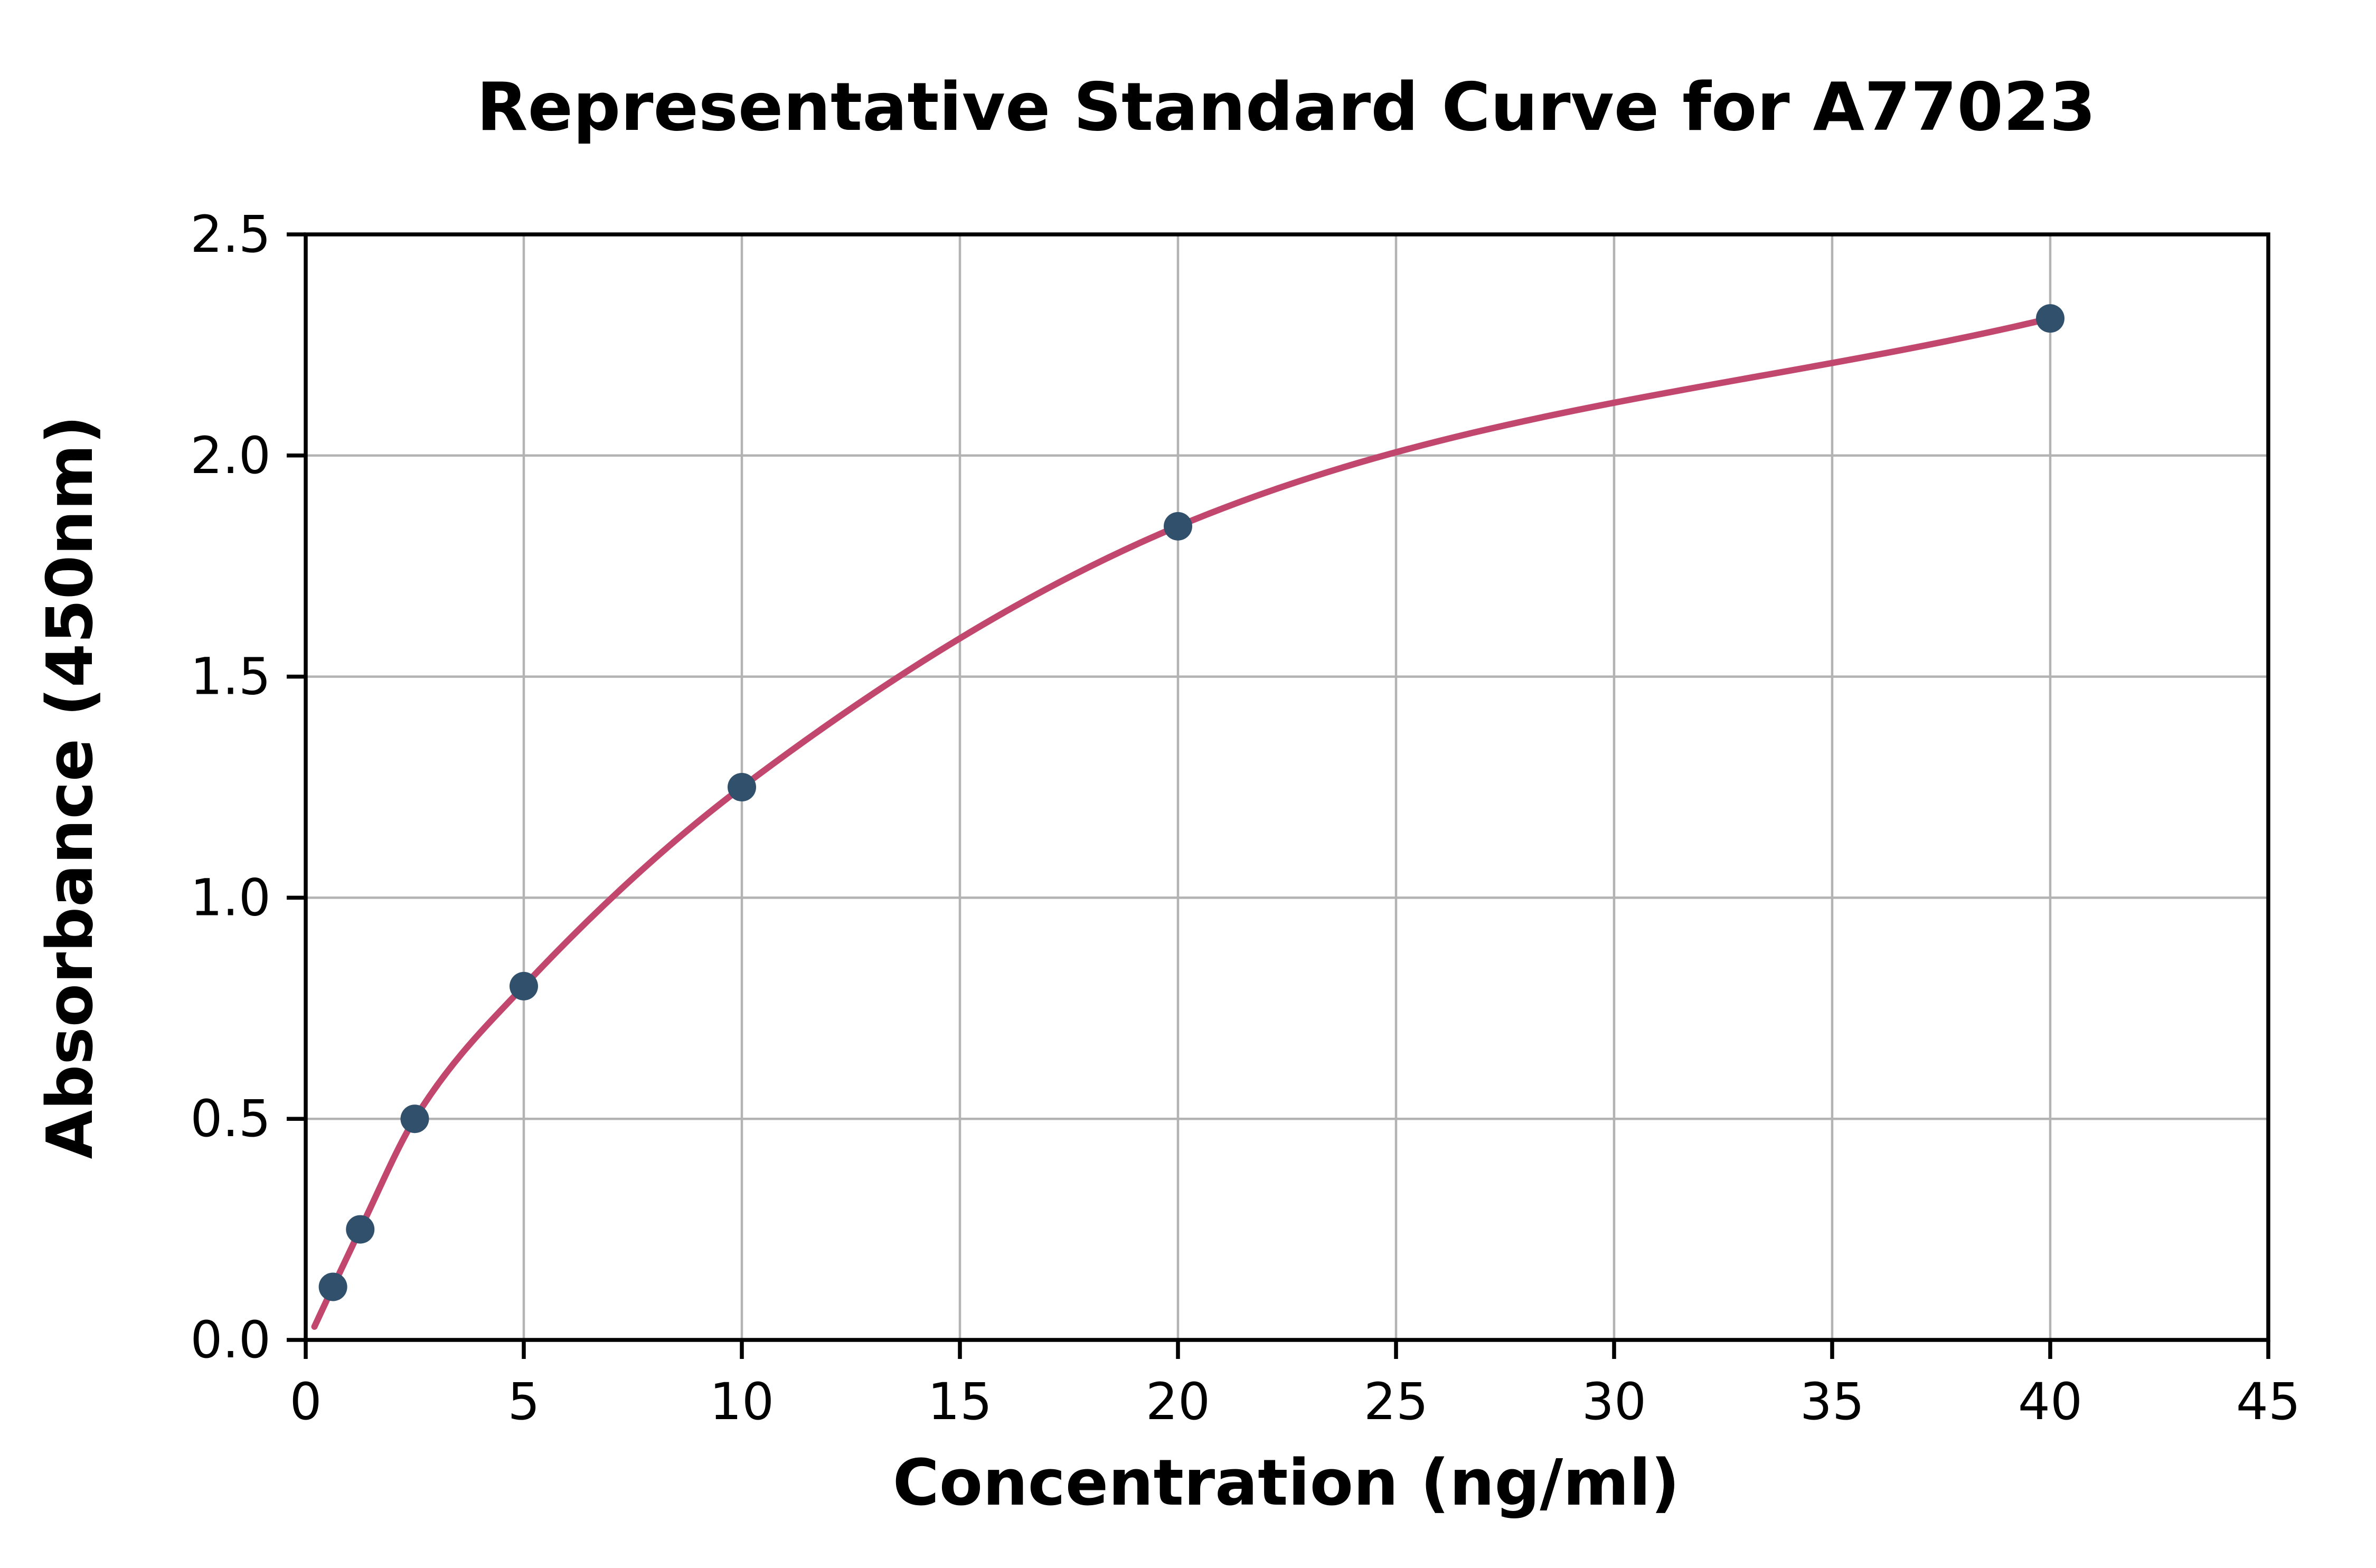 This screenshot has width=2376, height=1568. What do you see at coordinates (1614, 1401) in the screenshot?
I see `x-tick-label: 30` at bounding box center [1614, 1401].